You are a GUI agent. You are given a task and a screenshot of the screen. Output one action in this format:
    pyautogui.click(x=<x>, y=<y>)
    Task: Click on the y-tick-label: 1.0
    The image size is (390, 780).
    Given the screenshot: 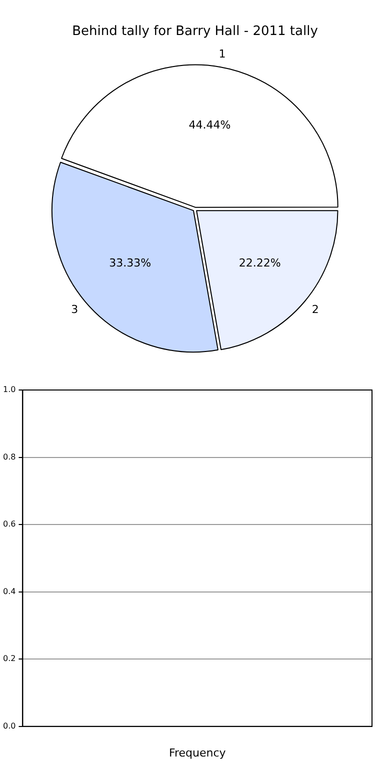 What is the action you would take?
    pyautogui.click(x=9, y=389)
    